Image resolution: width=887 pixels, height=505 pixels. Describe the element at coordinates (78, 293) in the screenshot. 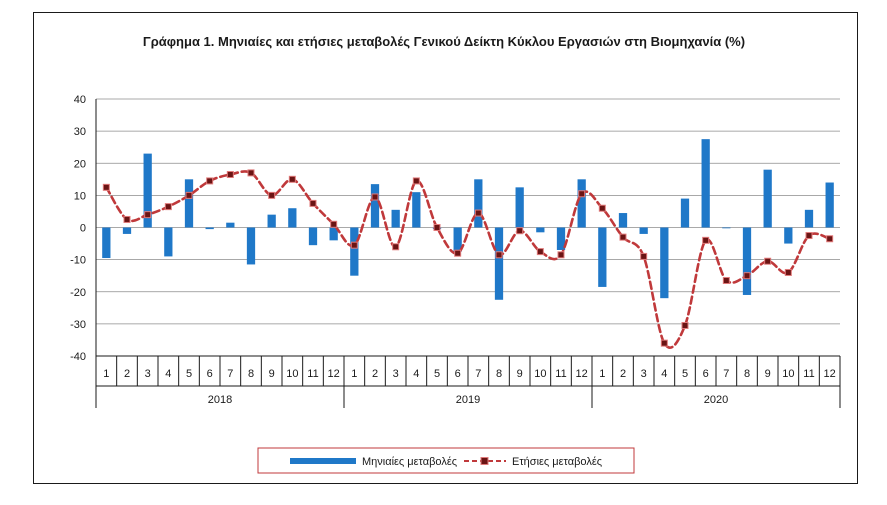

I see `y-tick-label: -20` at that location.